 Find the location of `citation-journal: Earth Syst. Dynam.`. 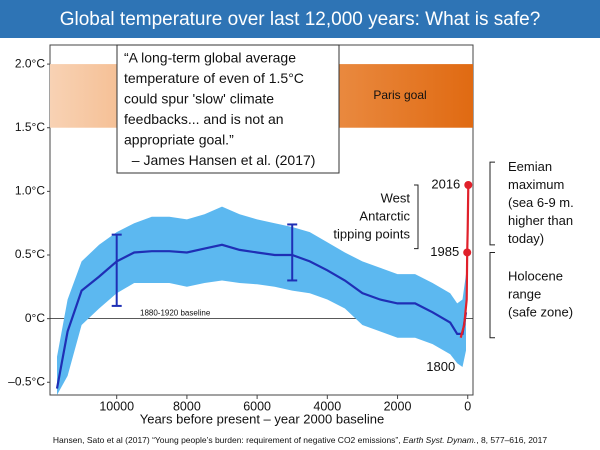

citation-journal: Earth Syst. Dynam. is located at coordinates (439, 440).